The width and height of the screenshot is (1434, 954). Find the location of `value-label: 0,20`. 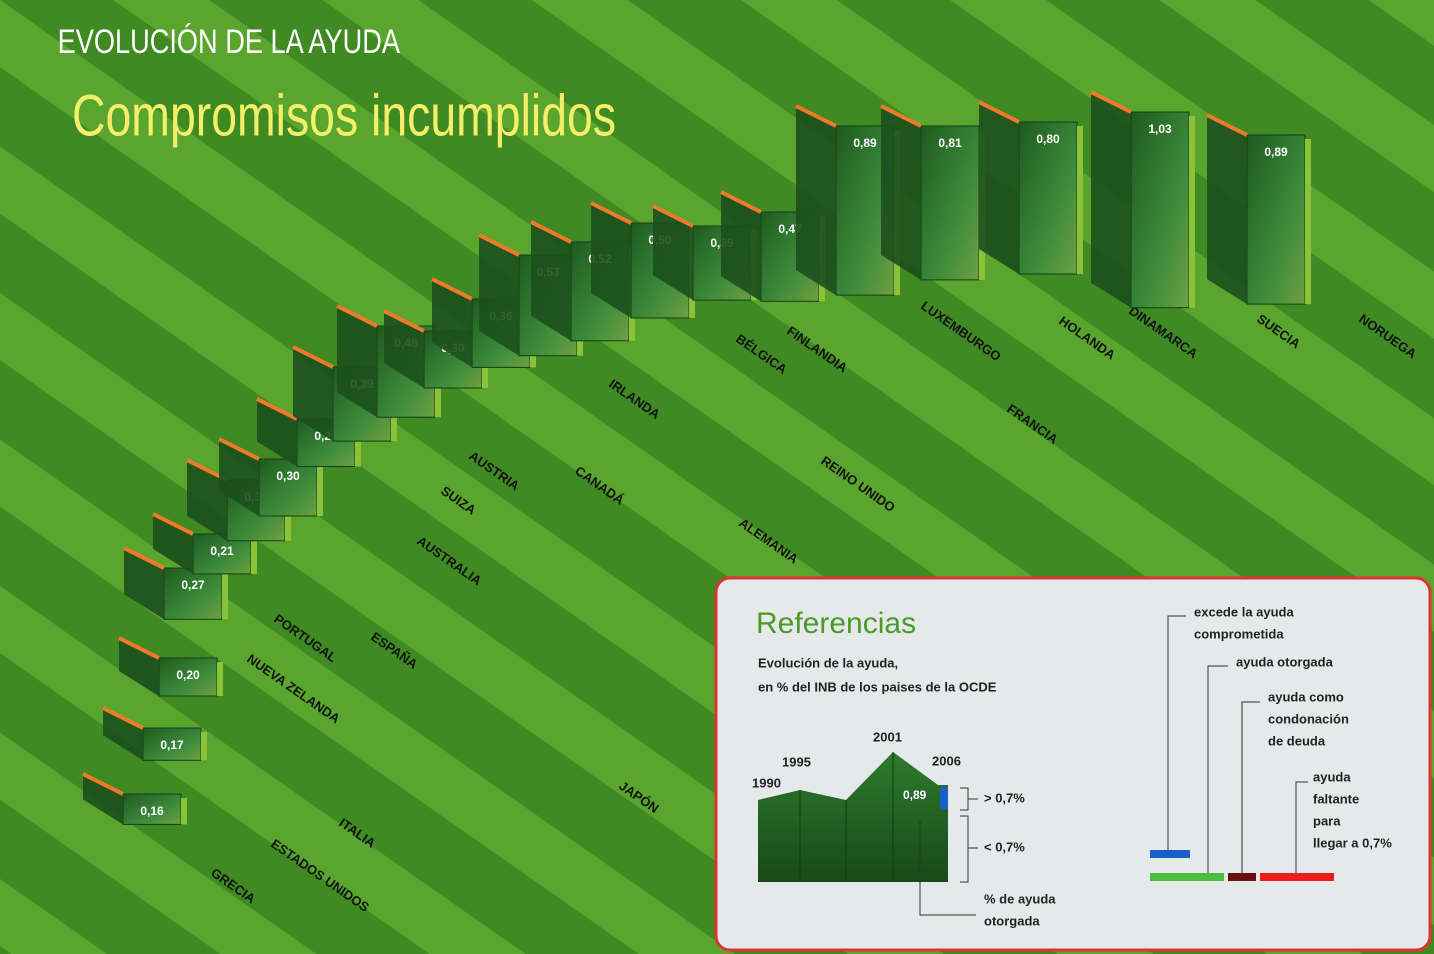

value-label: 0,20 is located at coordinates (188, 675).